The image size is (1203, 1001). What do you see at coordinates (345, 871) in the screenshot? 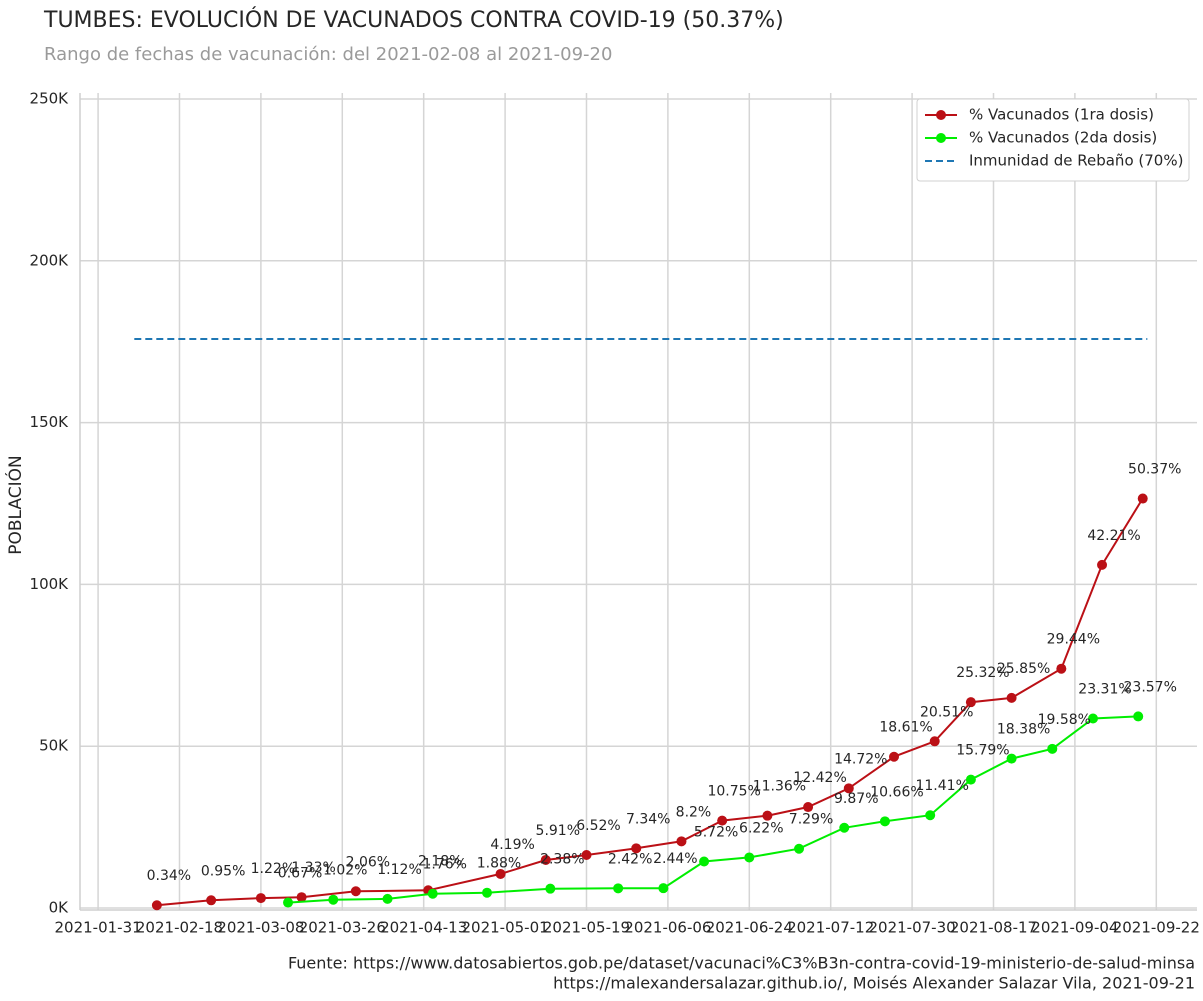
I see `data-label: 1.02%` at bounding box center [345, 871].